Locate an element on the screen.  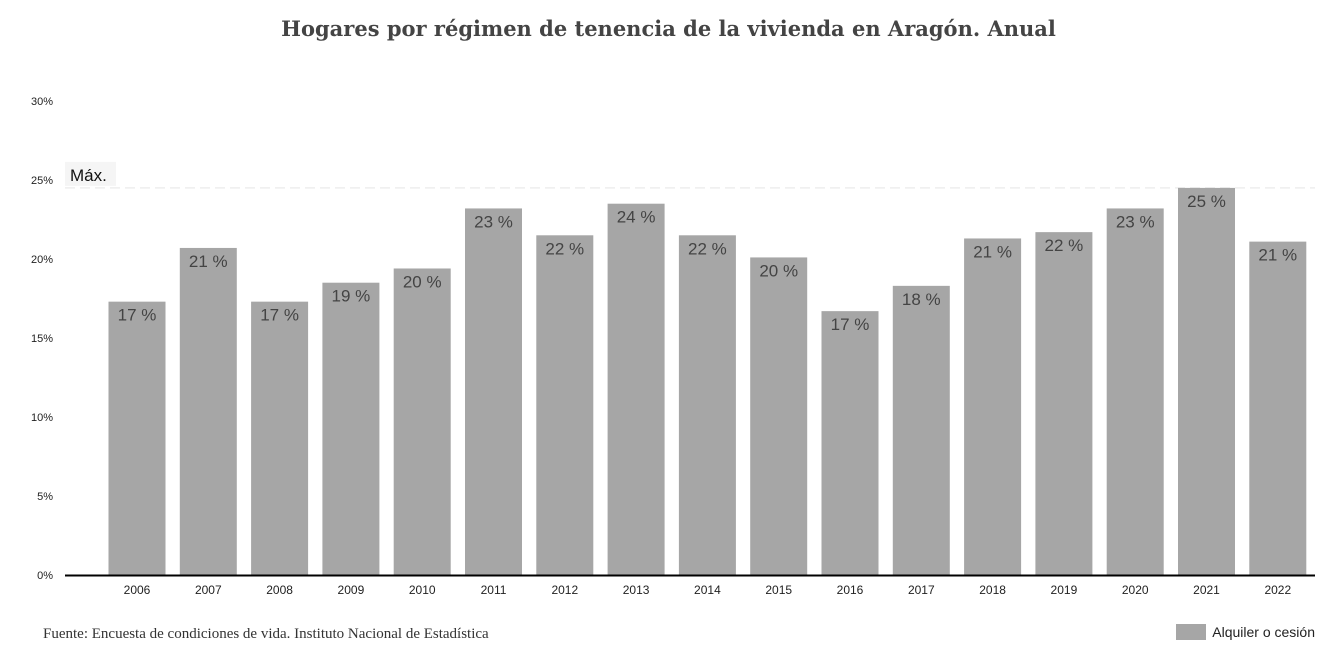
bar-2015 is located at coordinates (779, 416).